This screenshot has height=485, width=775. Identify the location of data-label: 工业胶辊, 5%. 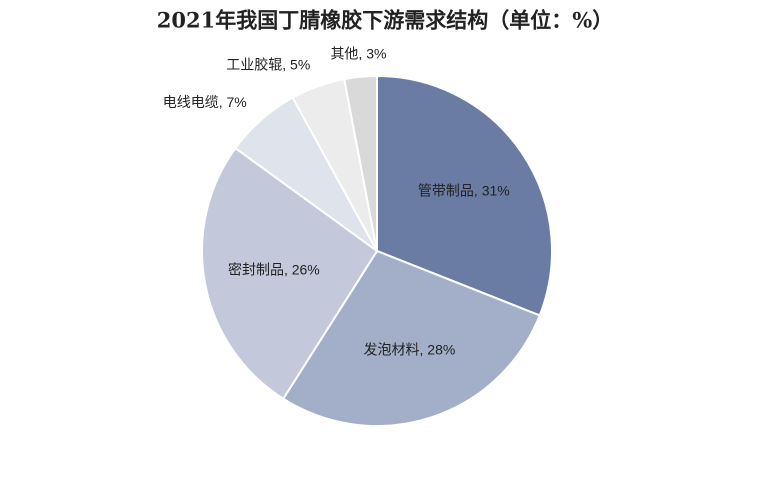
(268, 64).